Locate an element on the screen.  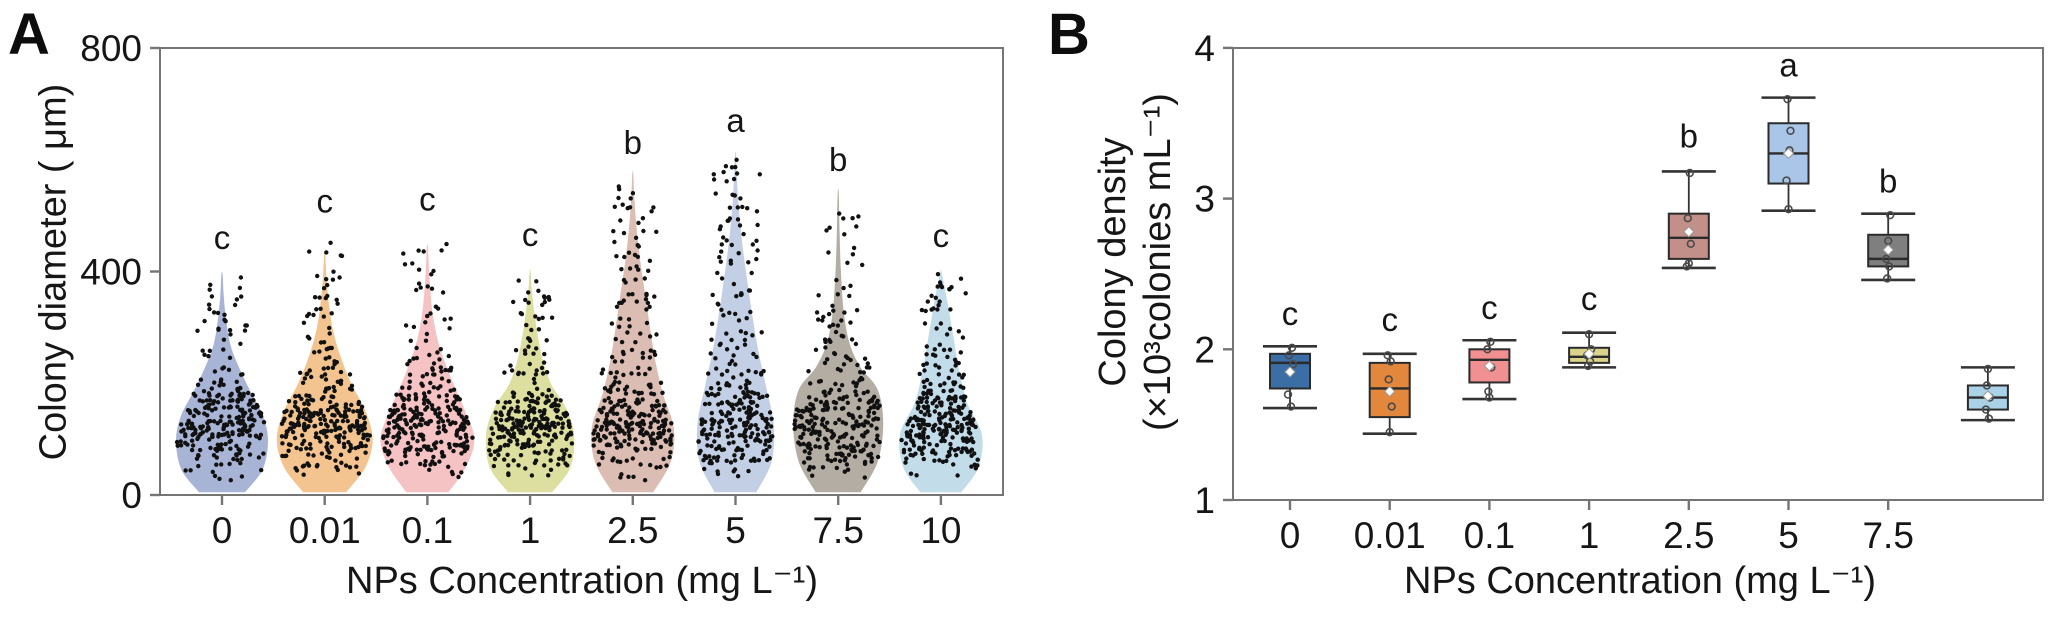
box-0.1 is located at coordinates (1489, 369).